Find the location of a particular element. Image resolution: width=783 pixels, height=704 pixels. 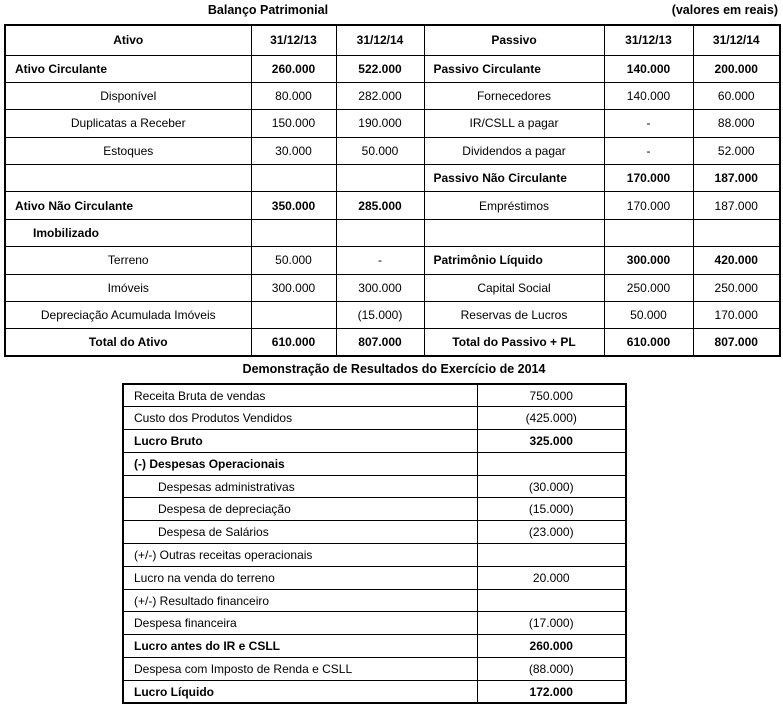

income-statement-row: Despesa de depreciação (15.000) is located at coordinates (374, 509).